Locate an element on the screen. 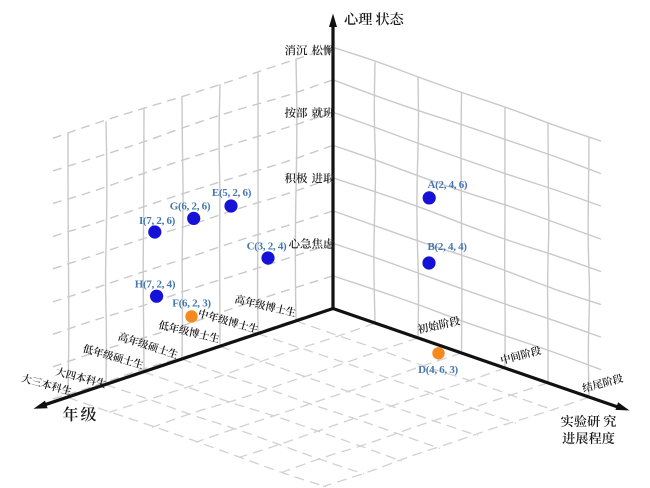  svg-text: D(4, 6, 3) is located at coordinates (438, 370).